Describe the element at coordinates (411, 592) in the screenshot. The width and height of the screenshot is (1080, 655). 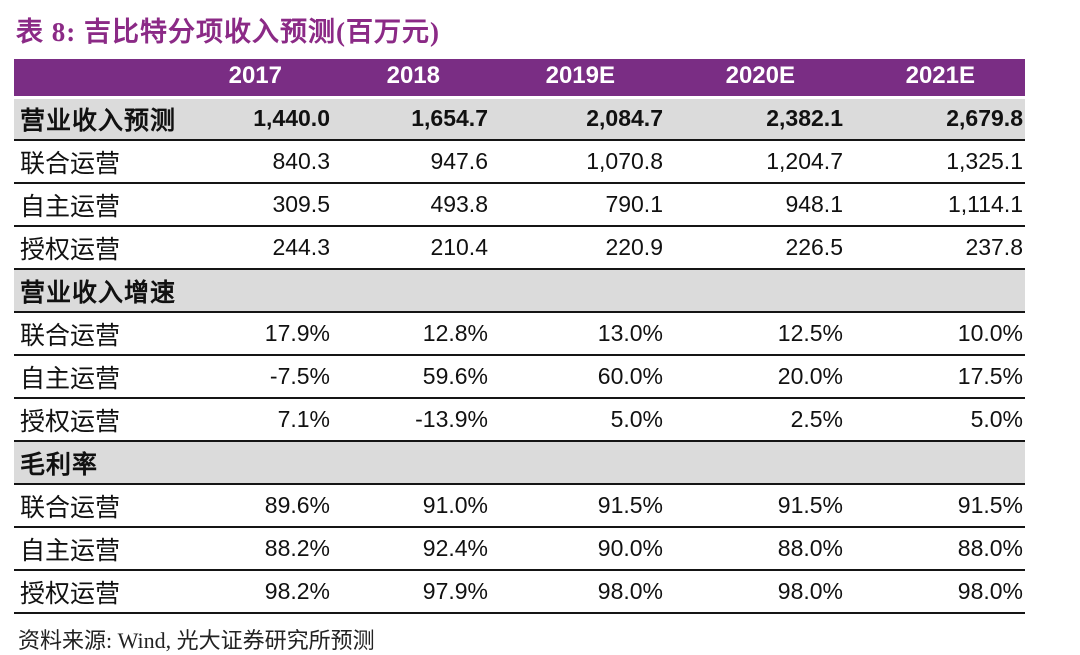
I see `table-cell: 97.9%` at that location.